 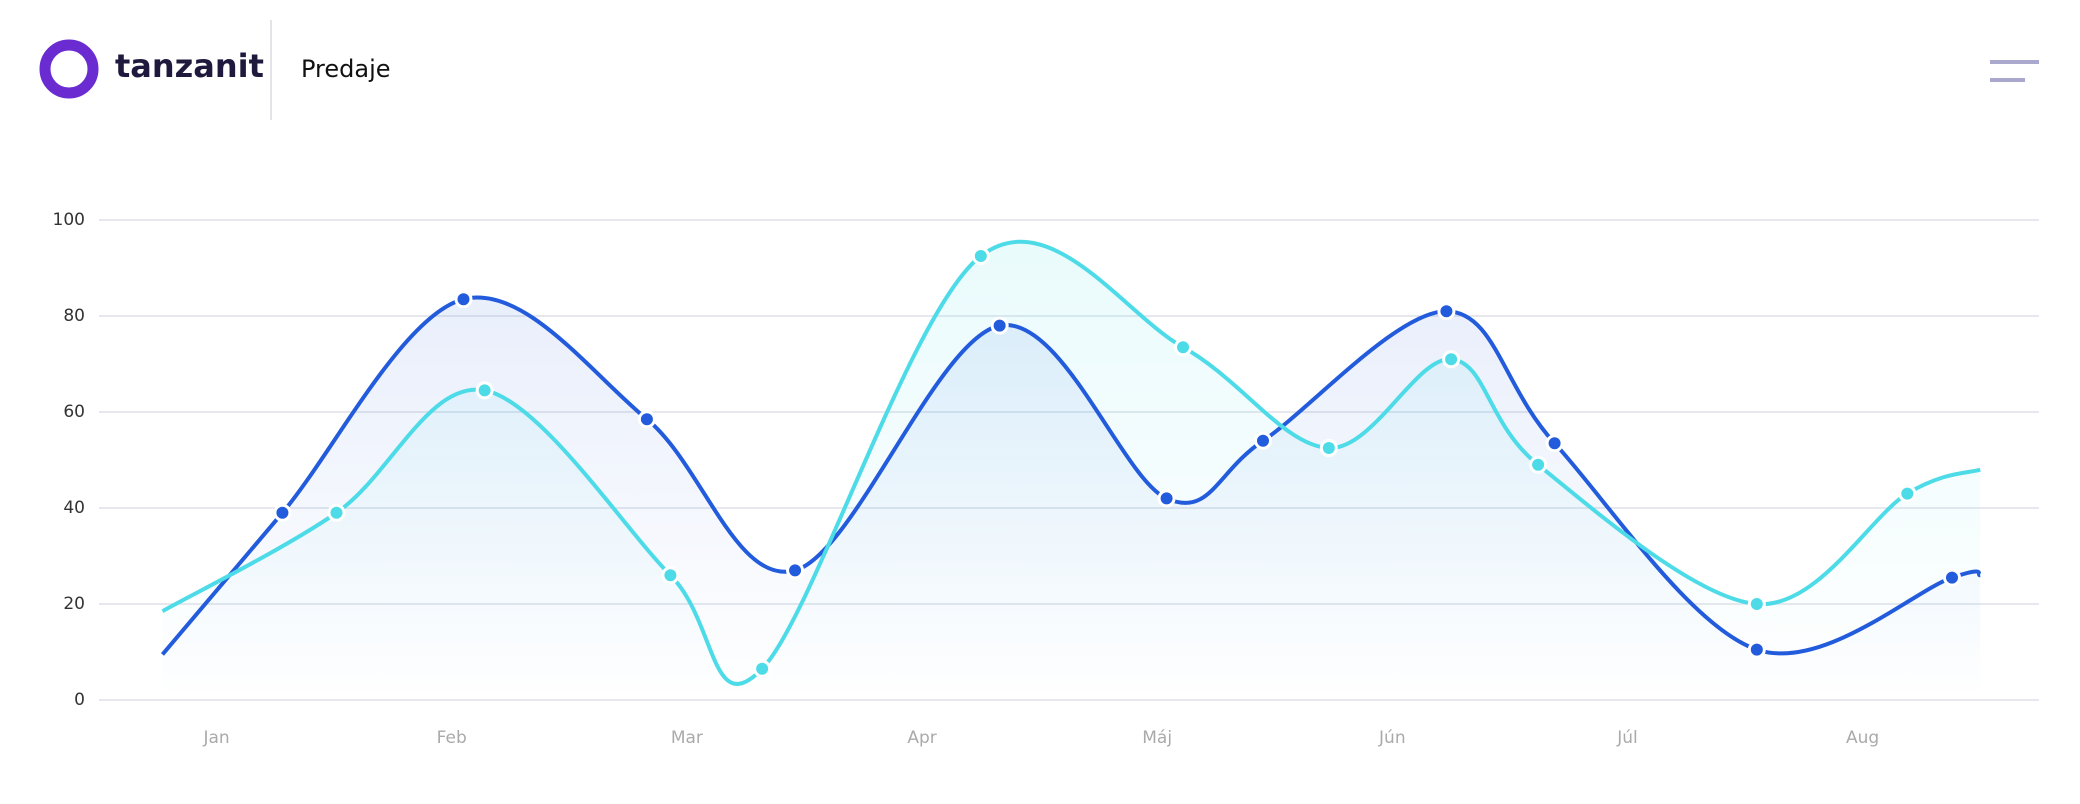 What do you see at coordinates (921, 738) in the screenshot?
I see `x-tick-label: Apr` at bounding box center [921, 738].